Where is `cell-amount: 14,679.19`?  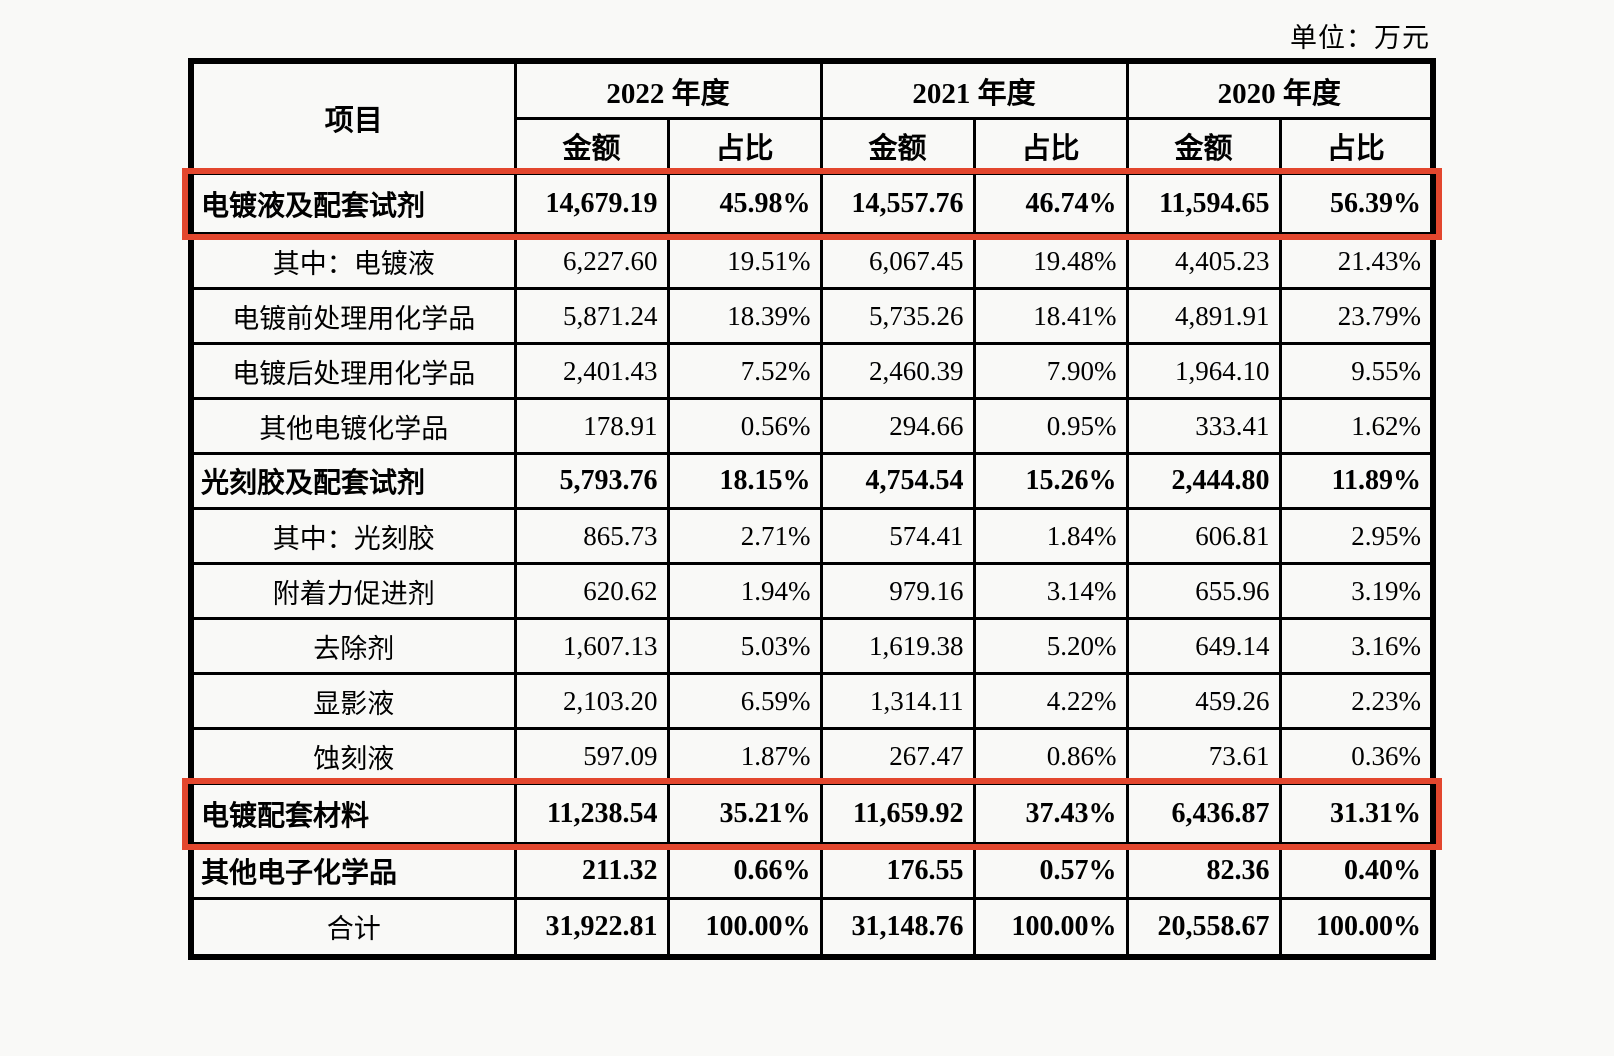 cell-amount: 14,679.19 is located at coordinates (591, 203).